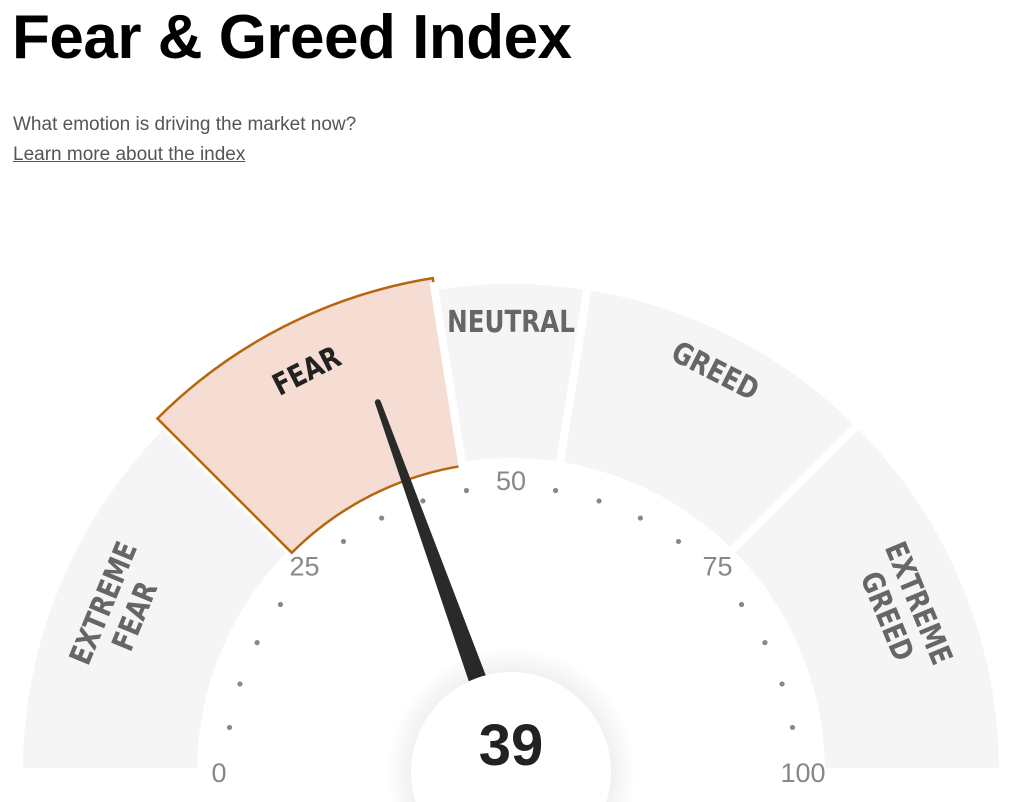  What do you see at coordinates (218, 773) in the screenshot?
I see `tick-label: 0` at bounding box center [218, 773].